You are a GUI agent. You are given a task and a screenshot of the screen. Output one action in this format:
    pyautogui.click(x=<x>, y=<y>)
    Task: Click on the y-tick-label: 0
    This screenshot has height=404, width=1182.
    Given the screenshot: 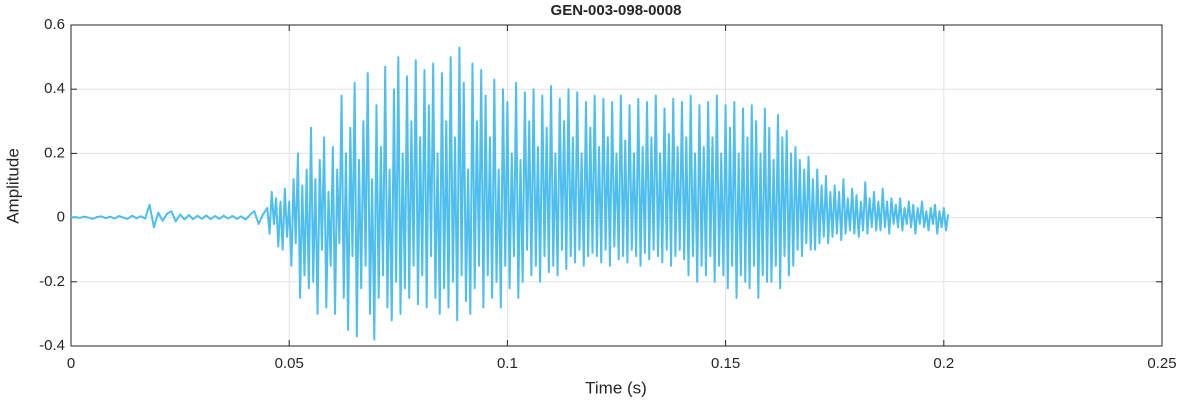 What is the action you would take?
    pyautogui.click(x=61, y=217)
    